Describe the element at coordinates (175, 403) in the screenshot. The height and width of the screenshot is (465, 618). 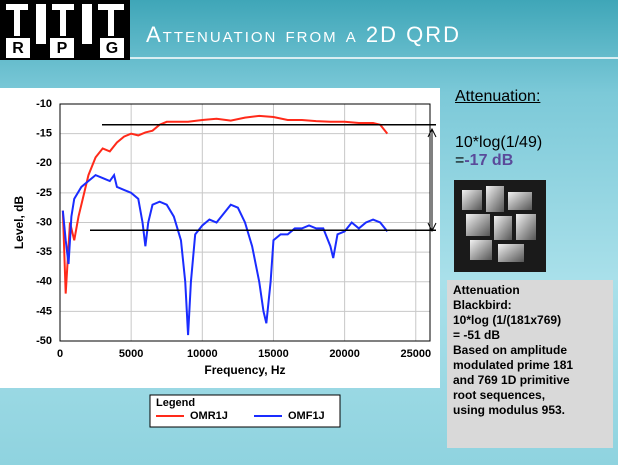
I see `legend-title: Legend` at that location.